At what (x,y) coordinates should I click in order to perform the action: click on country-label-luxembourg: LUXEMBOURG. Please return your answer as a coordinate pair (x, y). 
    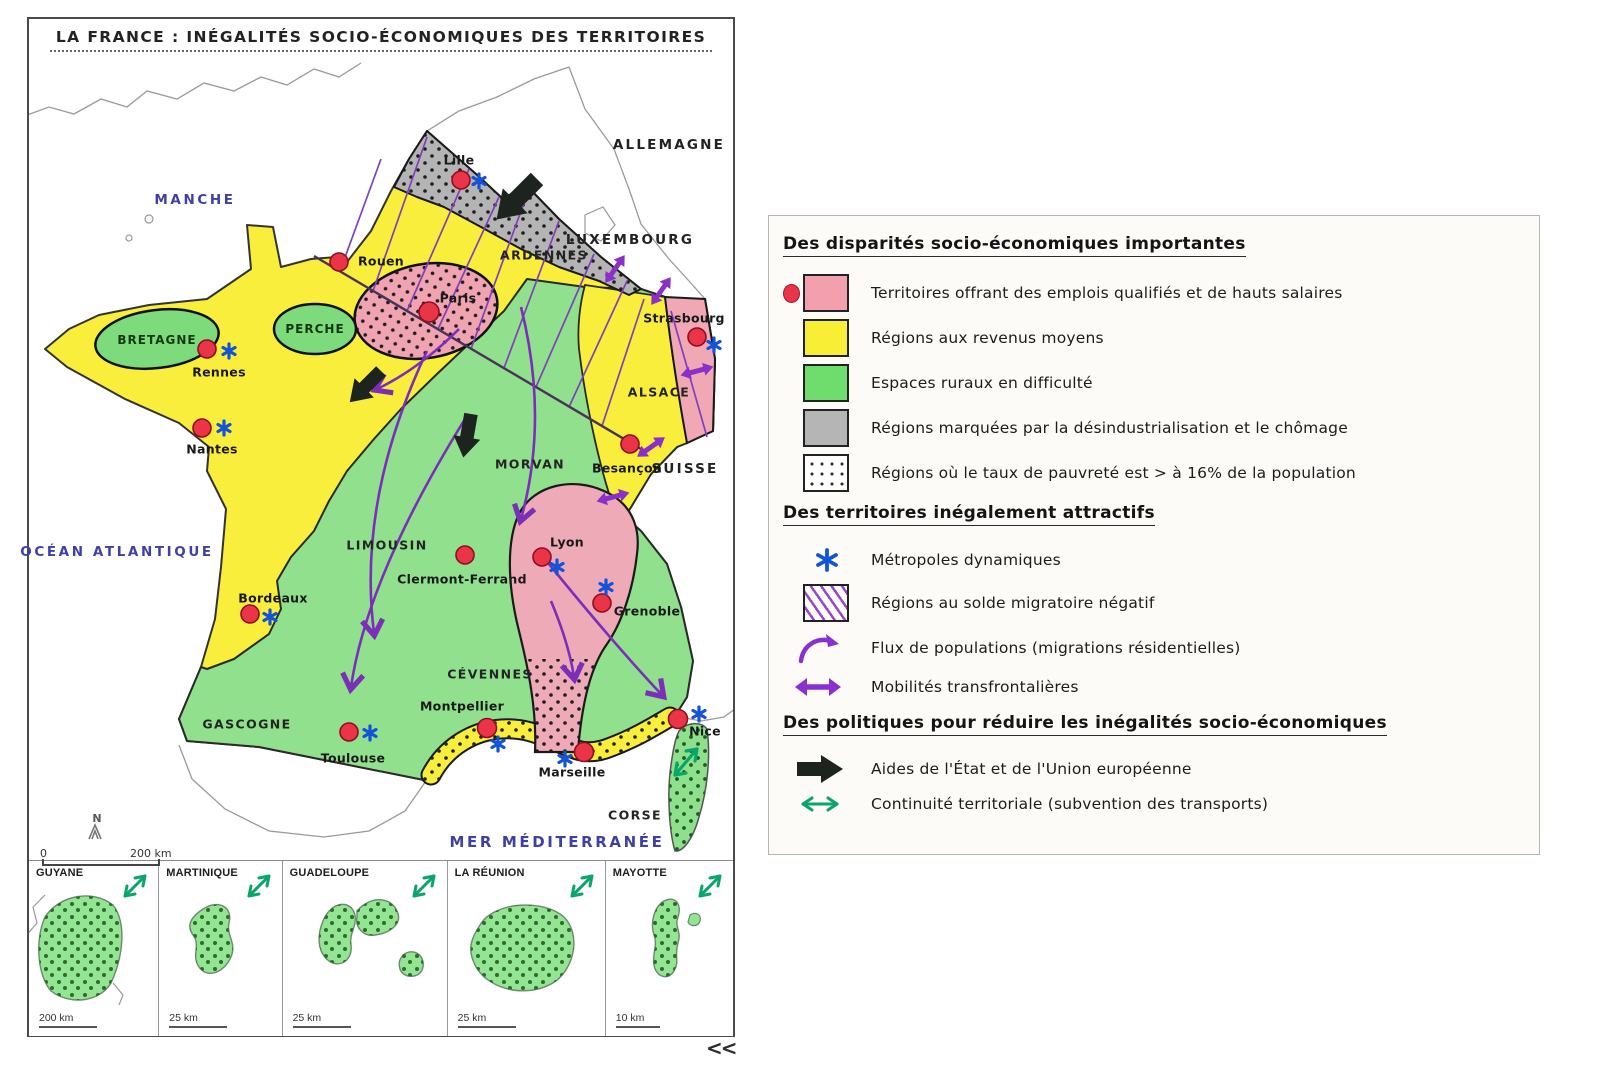
    Looking at the image, I should click on (630, 240).